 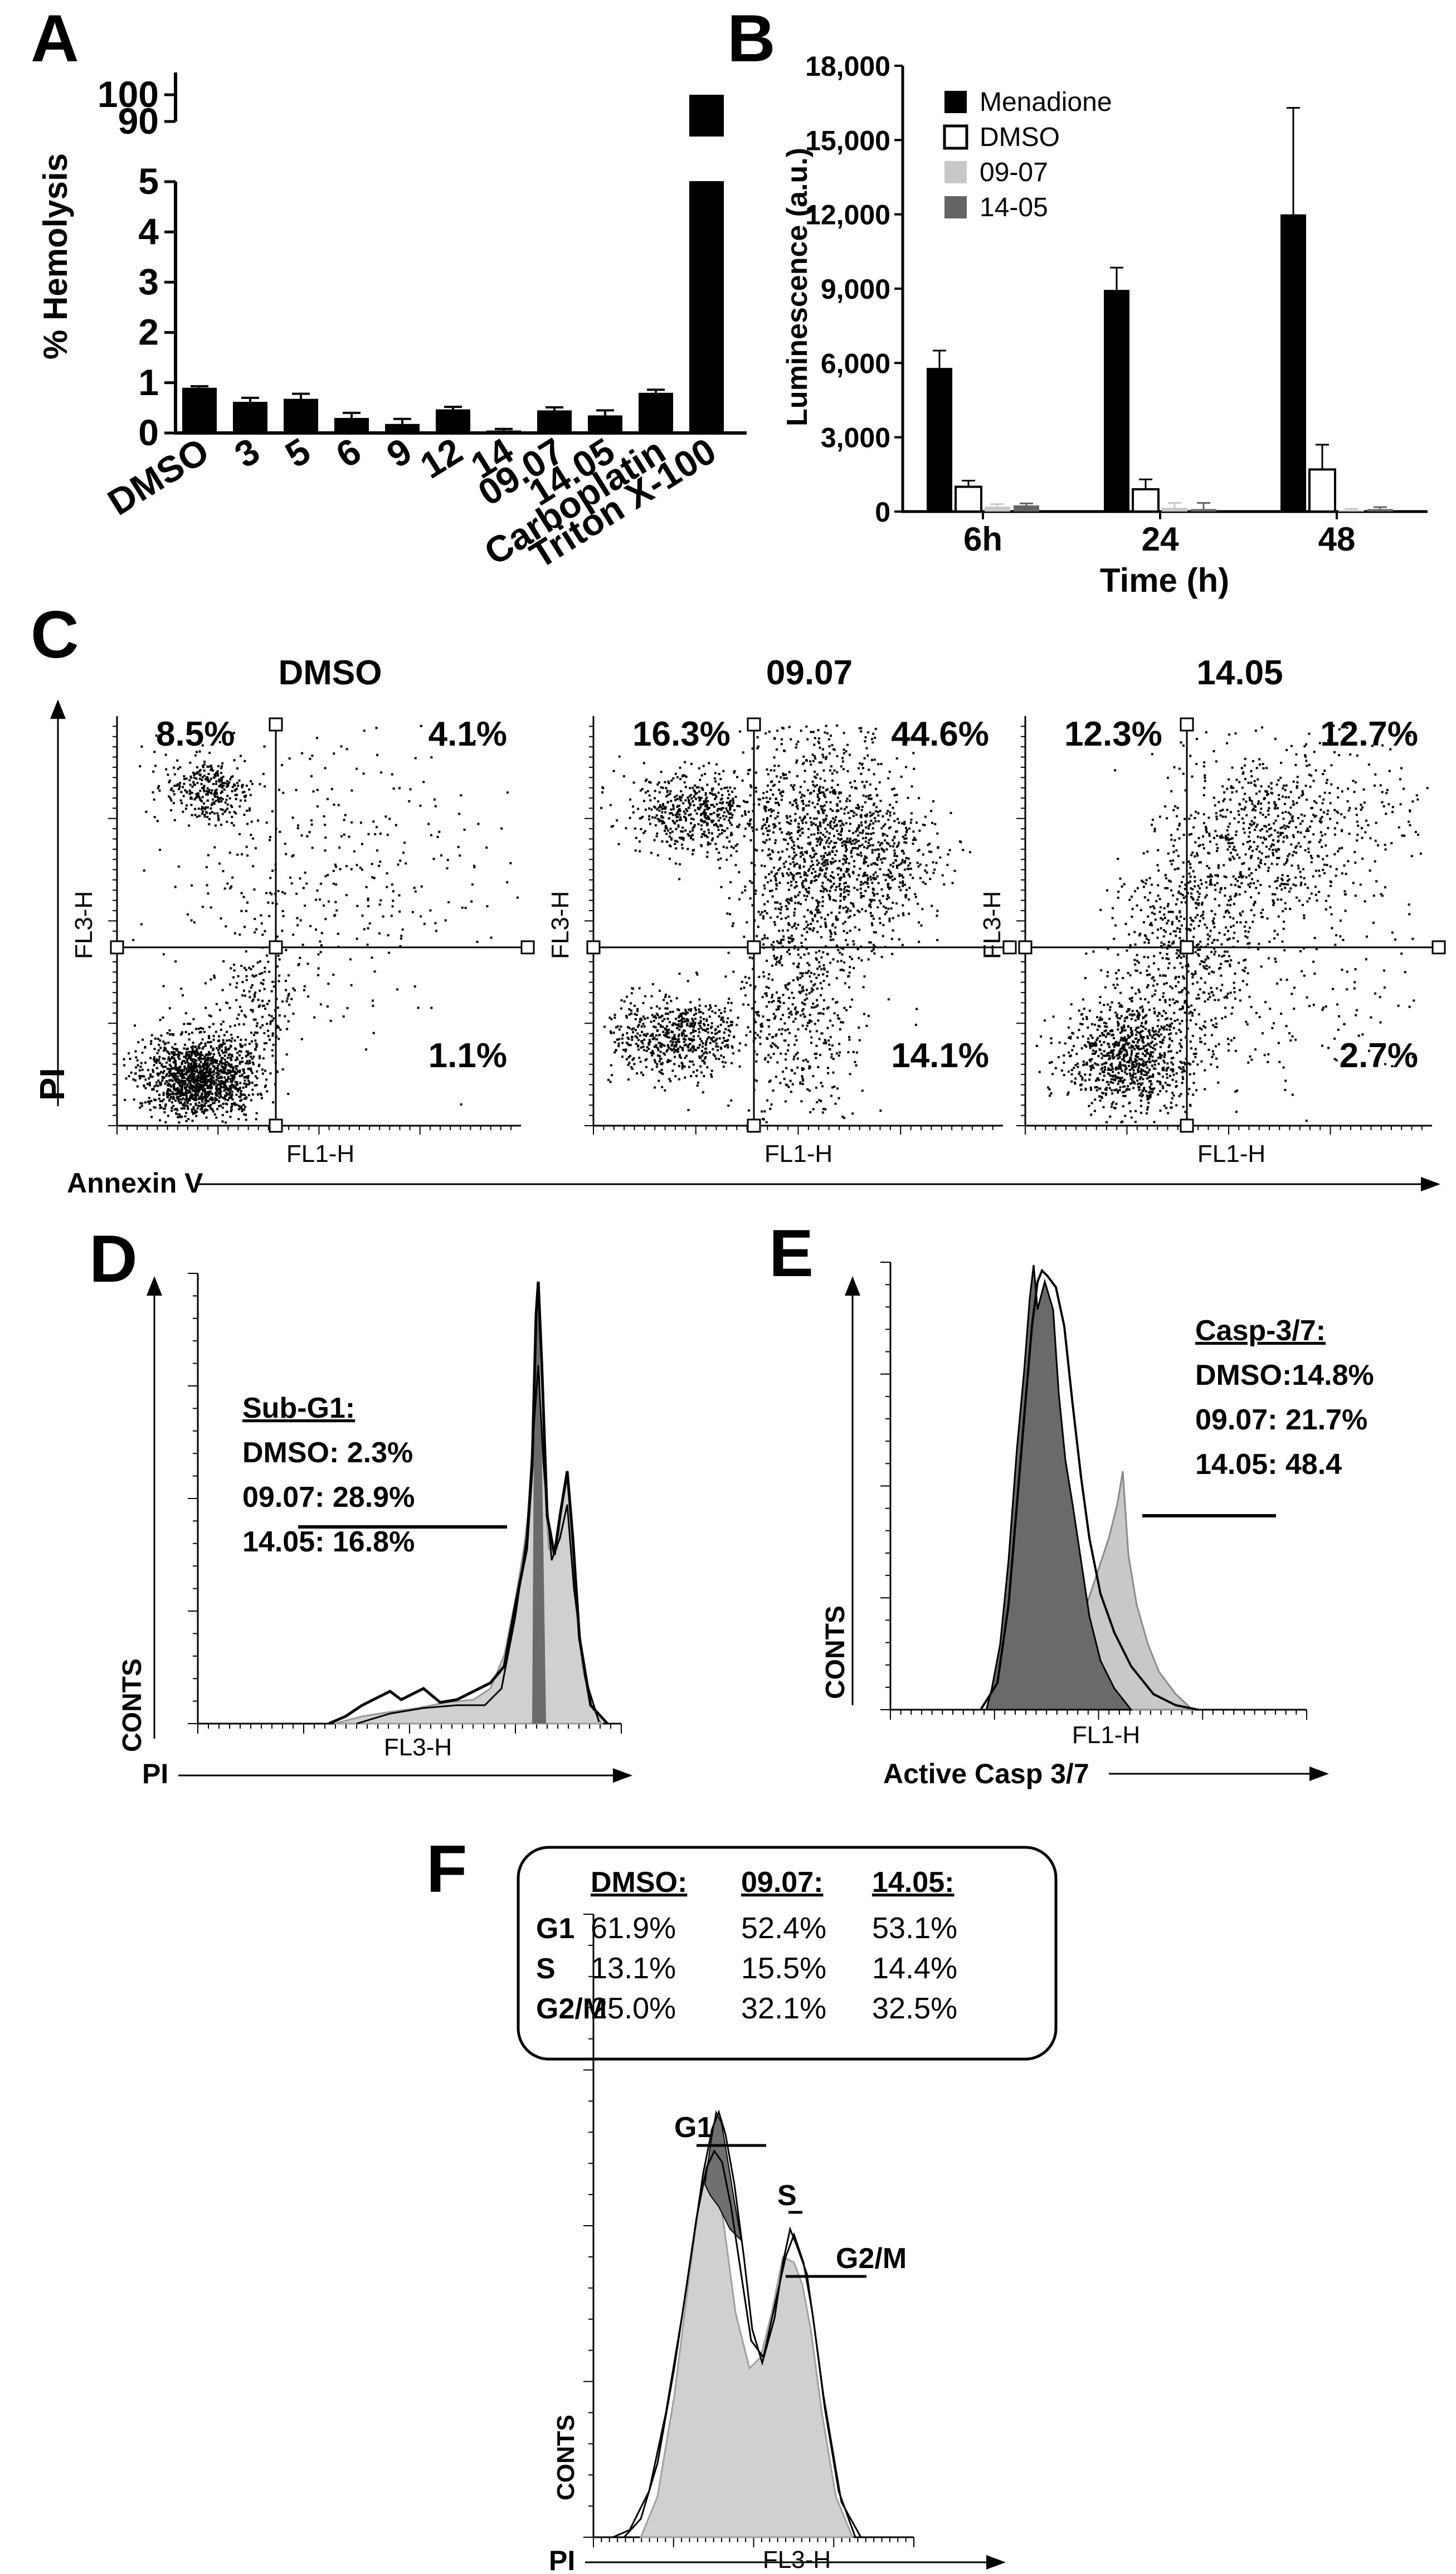 I want to click on annotation-title: Casp-3/7:, so click(x=1260, y=1331).